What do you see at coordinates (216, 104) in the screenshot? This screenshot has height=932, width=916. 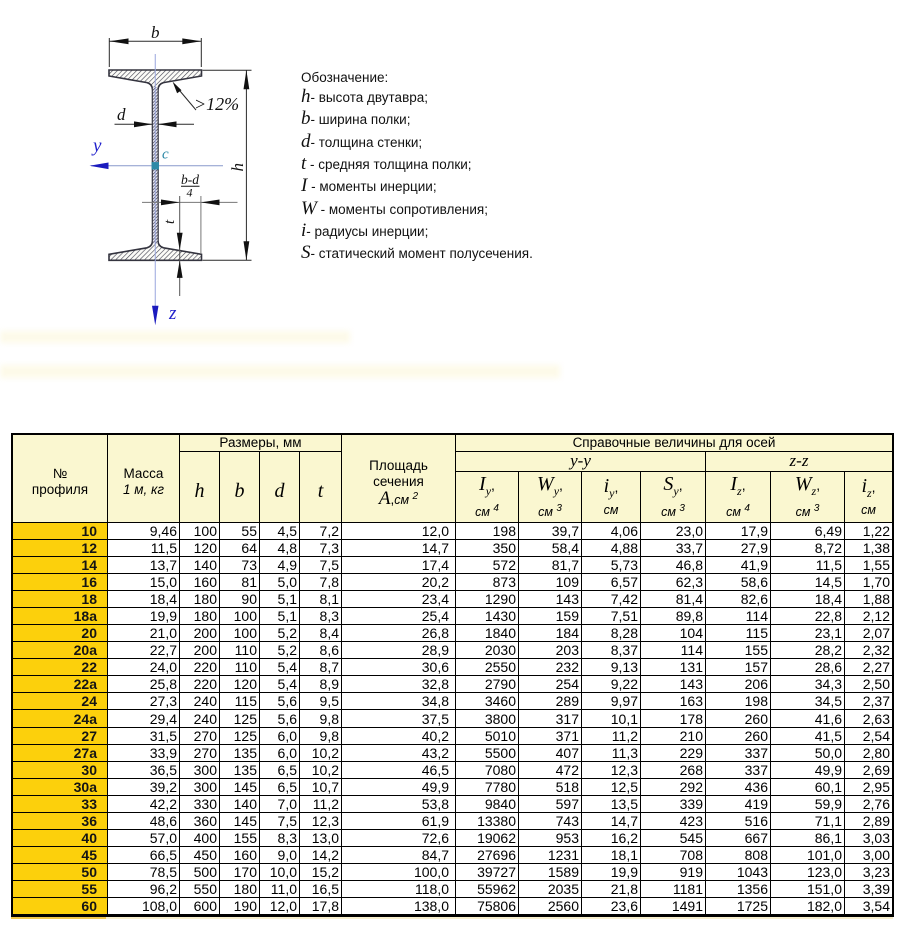 I see `svg-text: >12%` at bounding box center [216, 104].